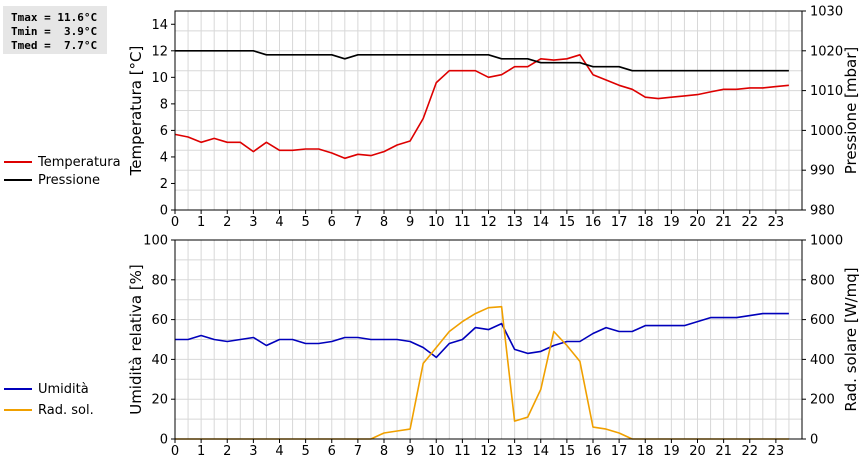  What do you see at coordinates (69, 180) in the screenshot?
I see `legend-label-pressione: Pressione` at bounding box center [69, 180].